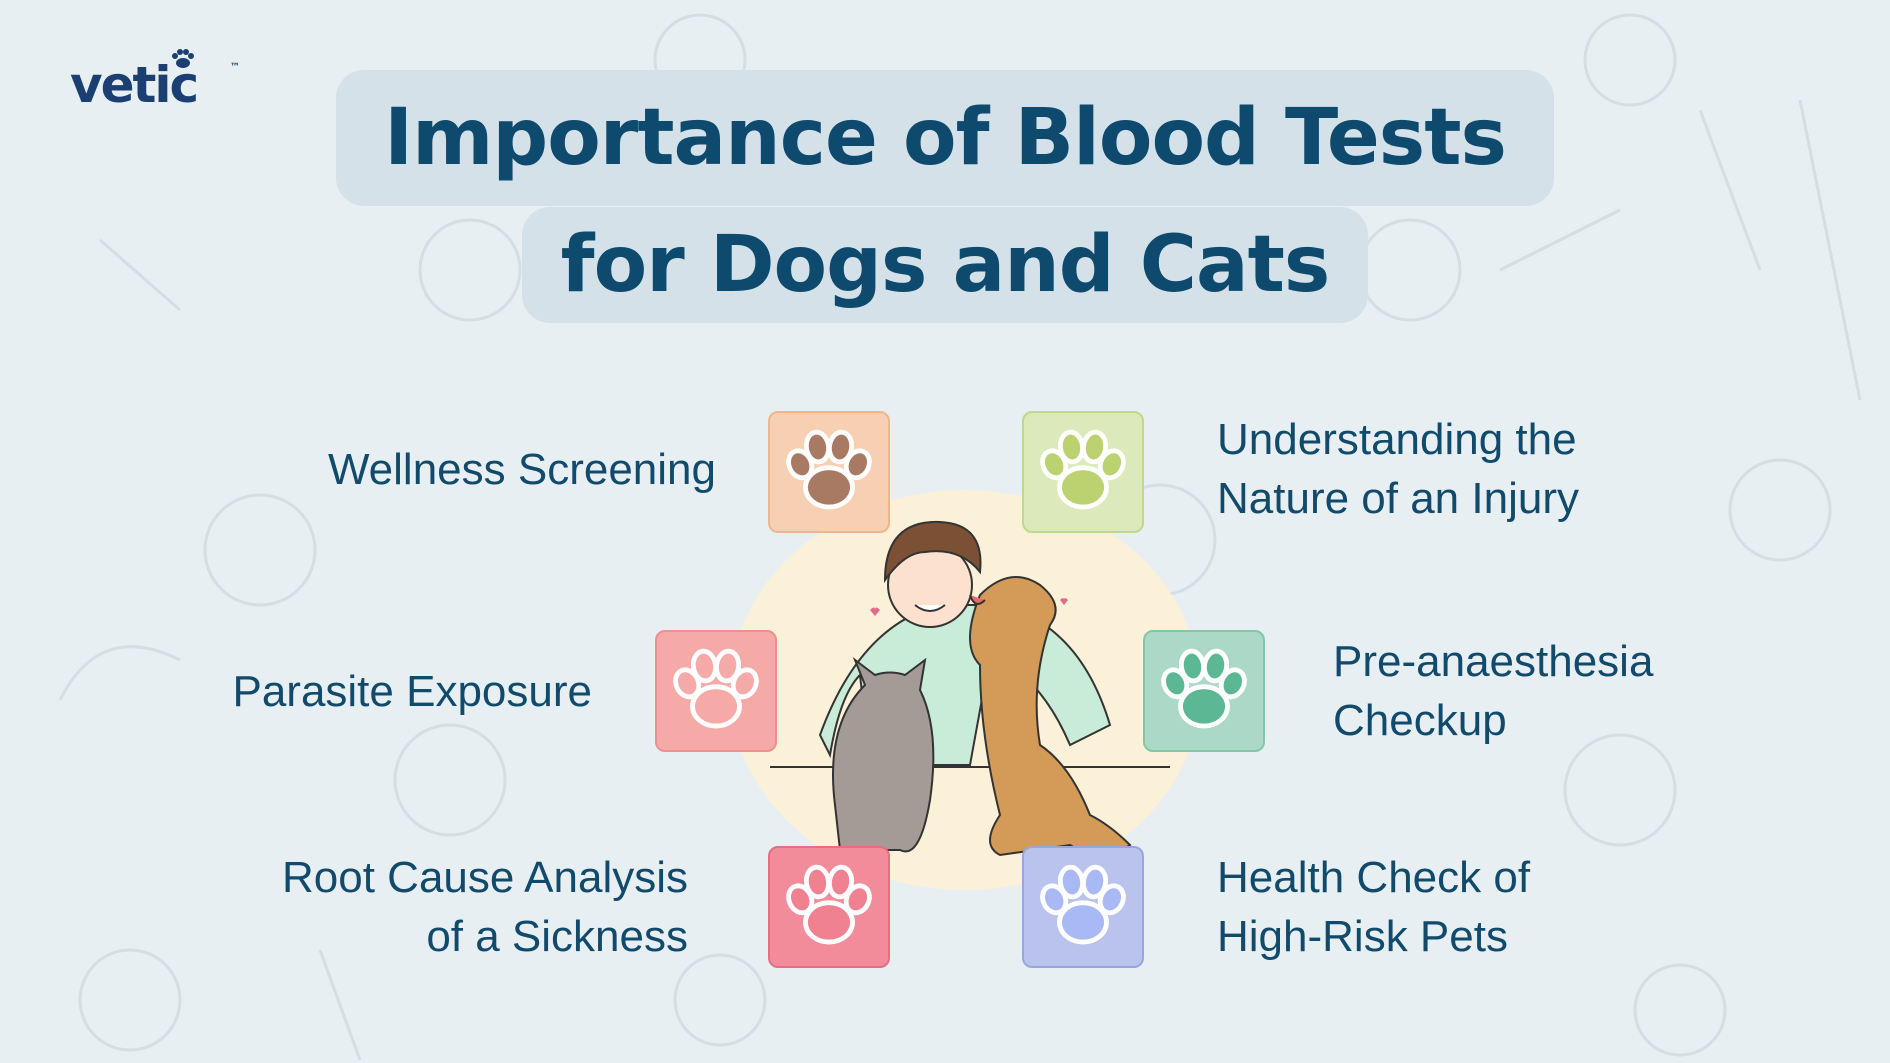 The width and height of the screenshot is (1890, 1063). I want to click on pre-anaesthesia-tile, so click(1204, 691).